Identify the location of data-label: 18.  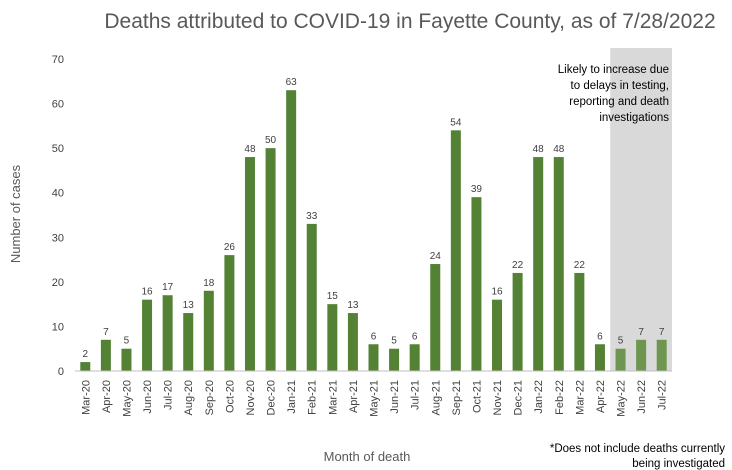
(209, 283).